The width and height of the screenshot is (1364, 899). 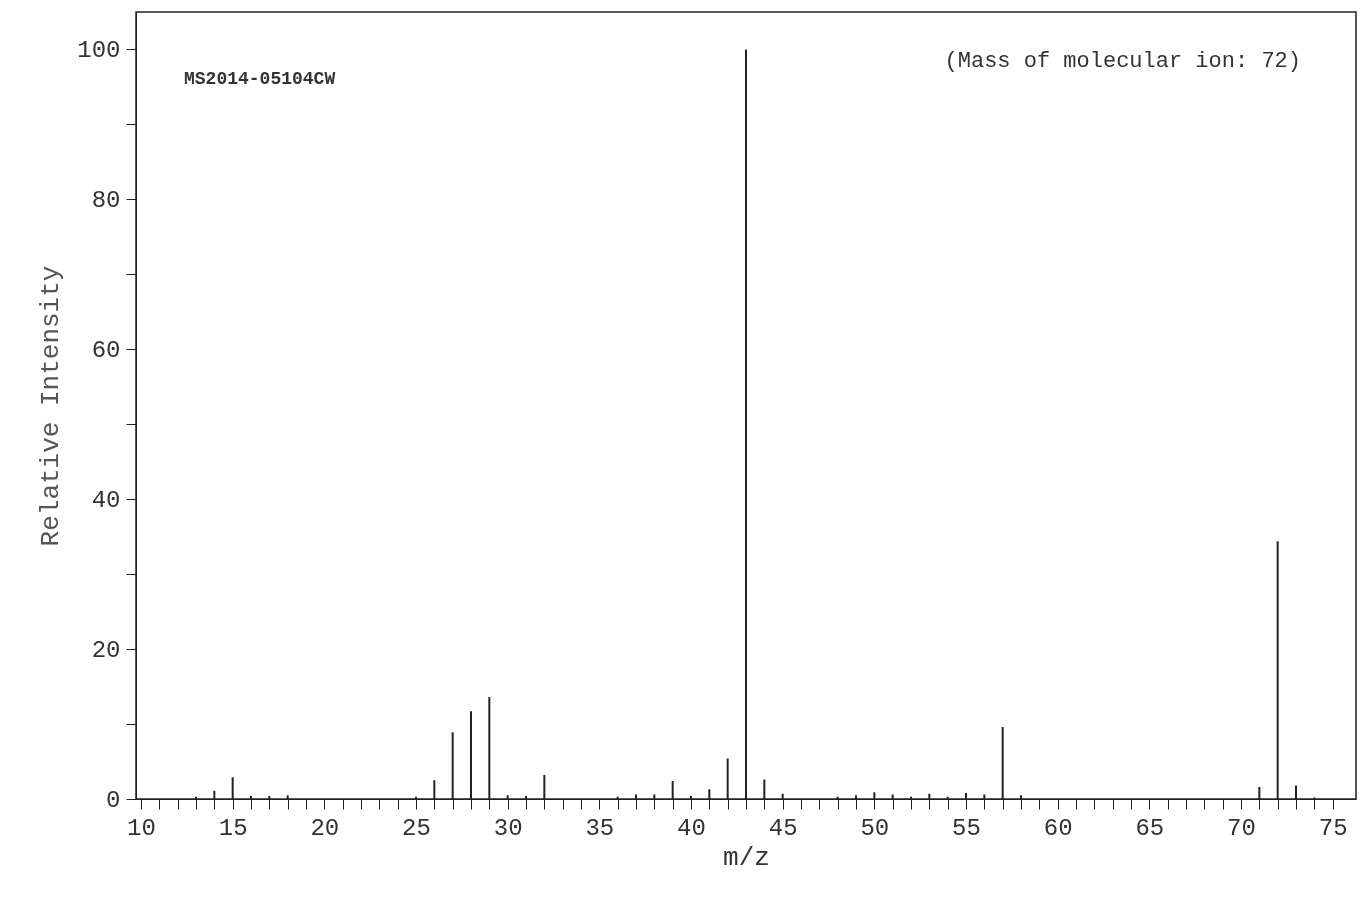 I want to click on y-tick-label: 40, so click(x=106, y=500).